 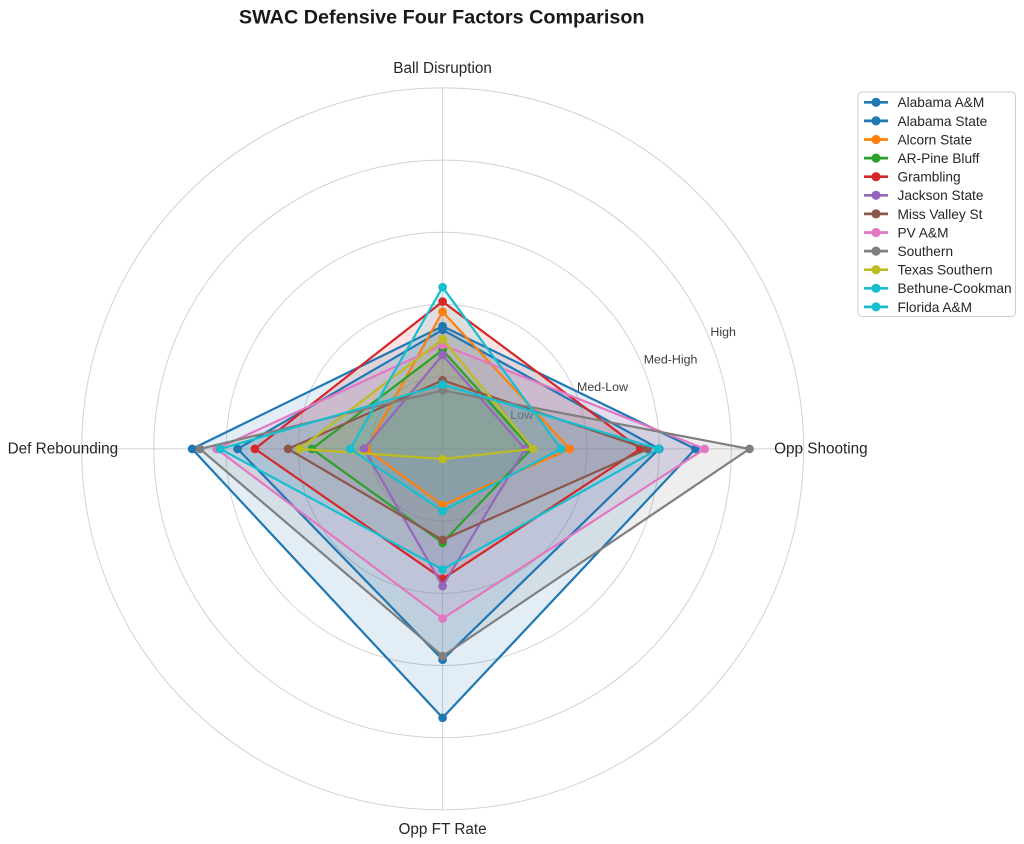 What do you see at coordinates (821, 449) in the screenshot?
I see `svg-text: Opp Shooting` at bounding box center [821, 449].